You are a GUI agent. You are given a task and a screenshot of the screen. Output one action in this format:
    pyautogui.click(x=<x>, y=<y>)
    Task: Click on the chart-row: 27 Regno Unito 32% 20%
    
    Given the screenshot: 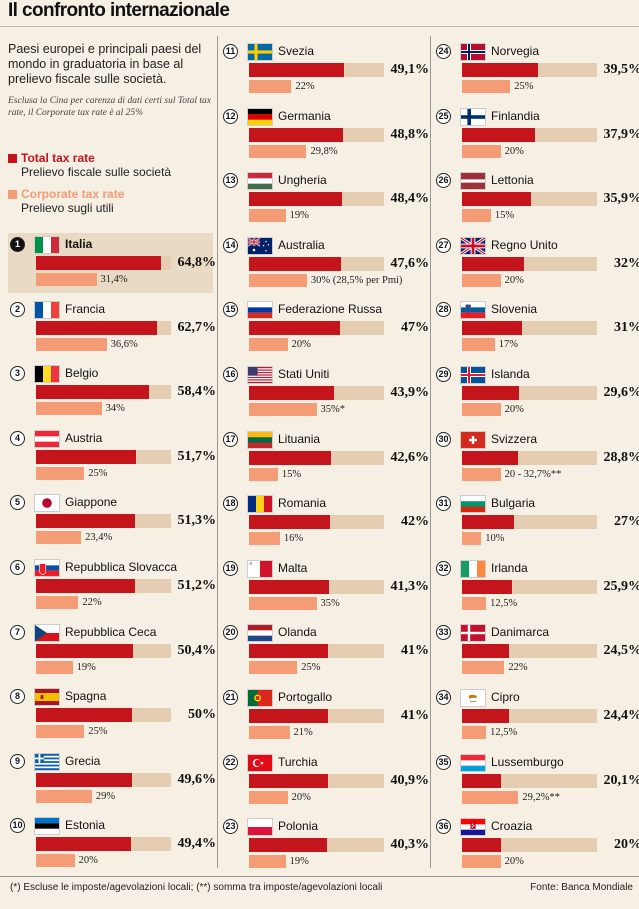 What is the action you would take?
    pyautogui.click(x=536, y=264)
    